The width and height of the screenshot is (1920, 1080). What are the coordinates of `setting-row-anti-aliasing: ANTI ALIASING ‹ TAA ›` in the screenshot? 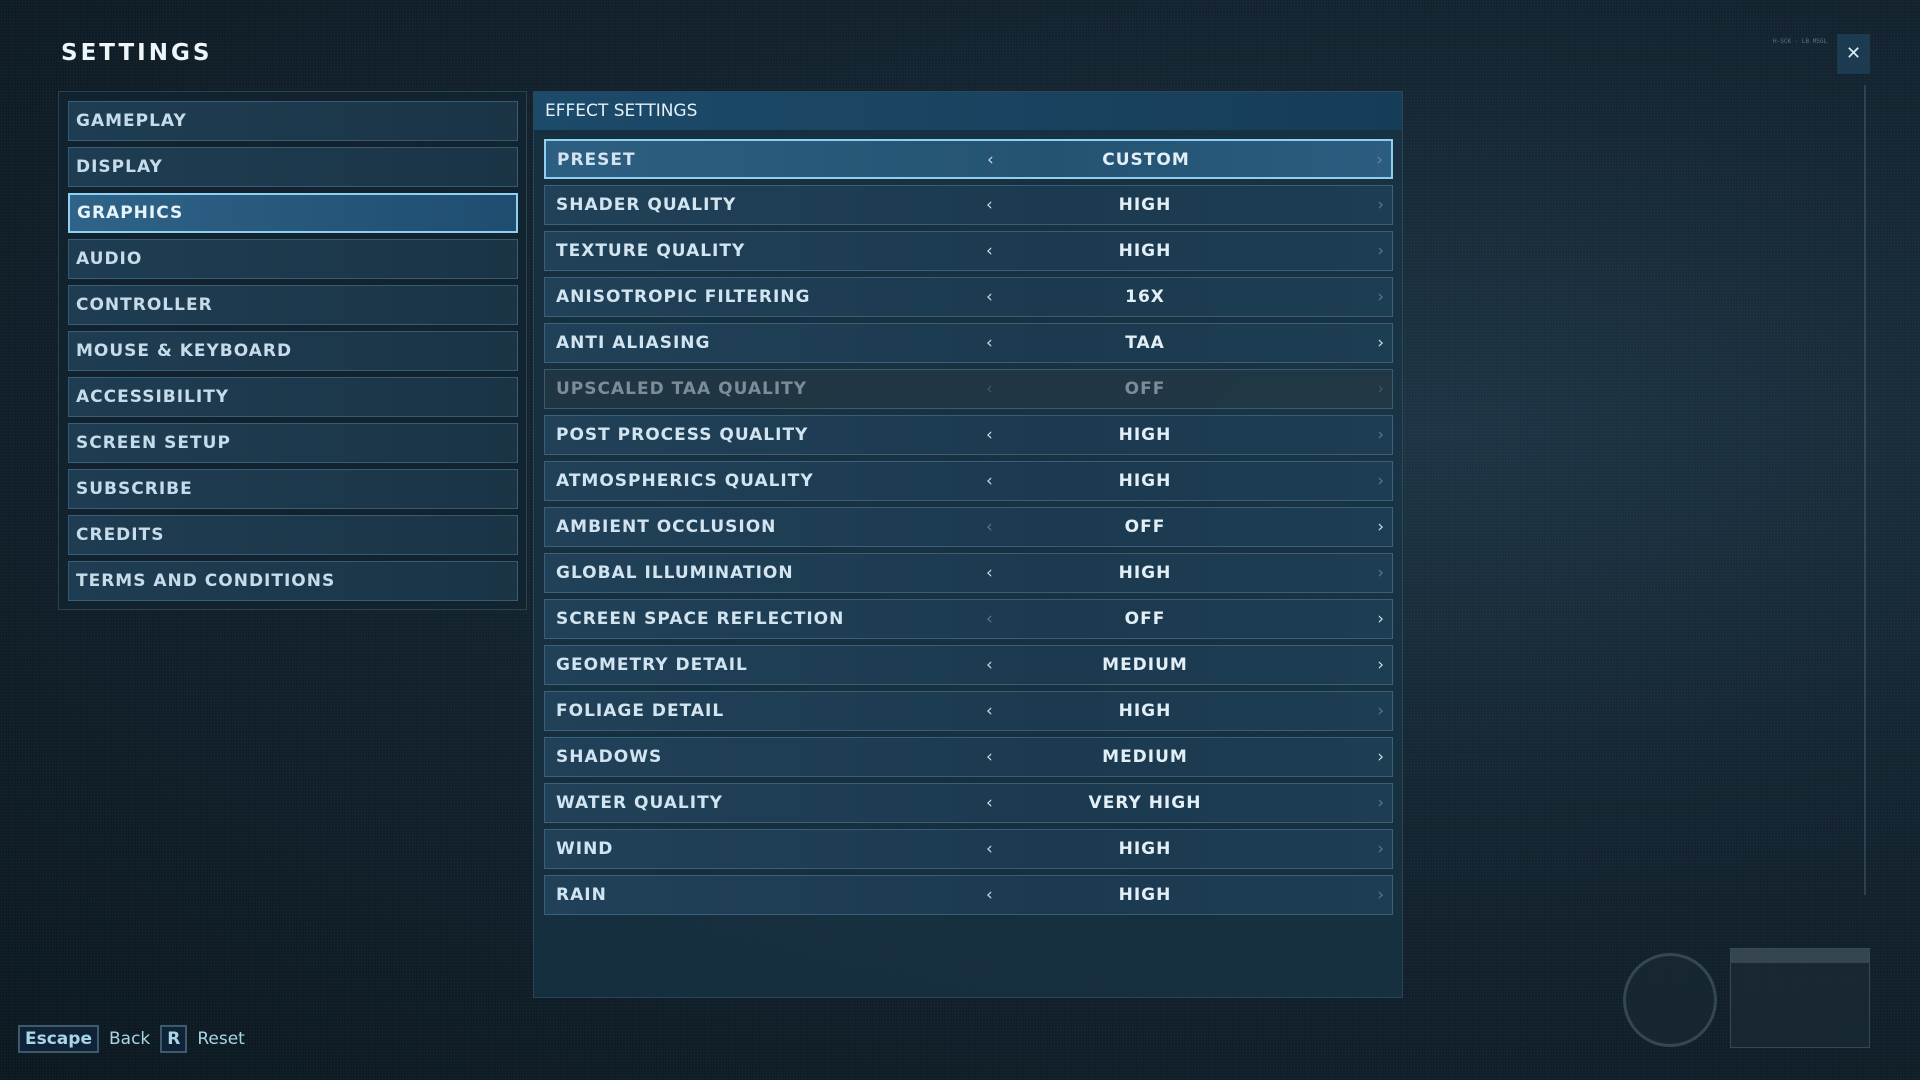 It's located at (968, 343).